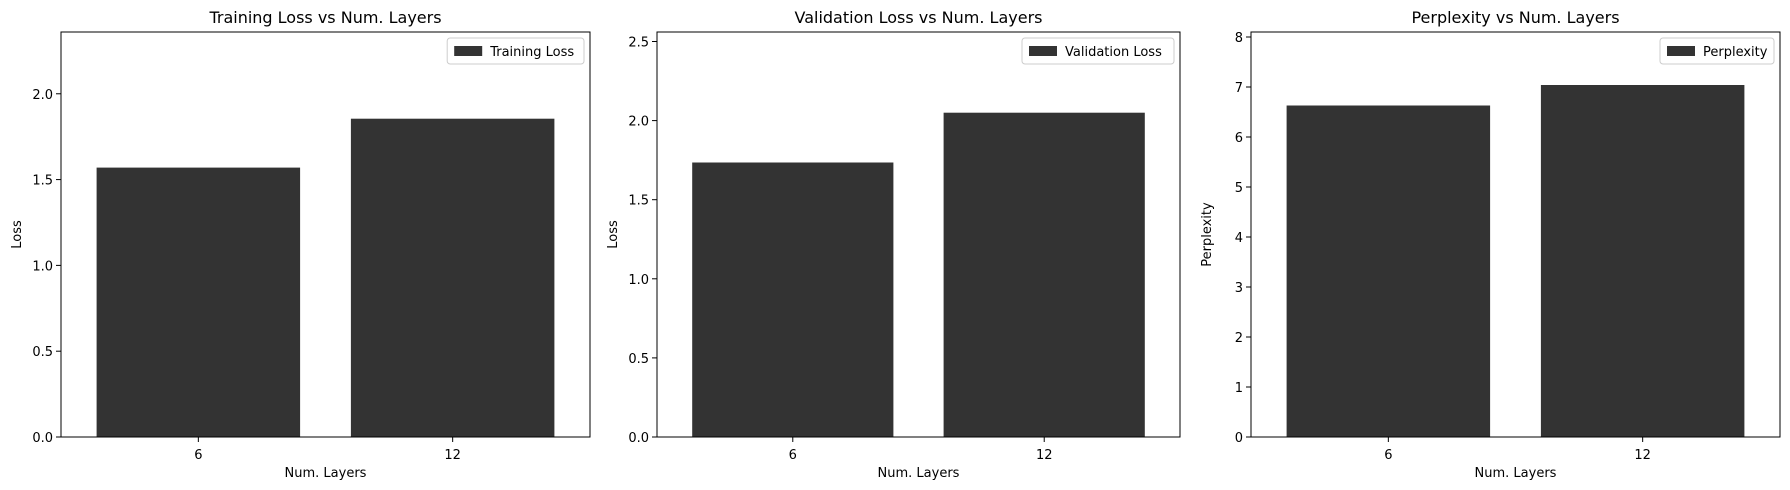 The image size is (1790, 490). I want to click on y-tick-label: 2, so click(1239, 338).